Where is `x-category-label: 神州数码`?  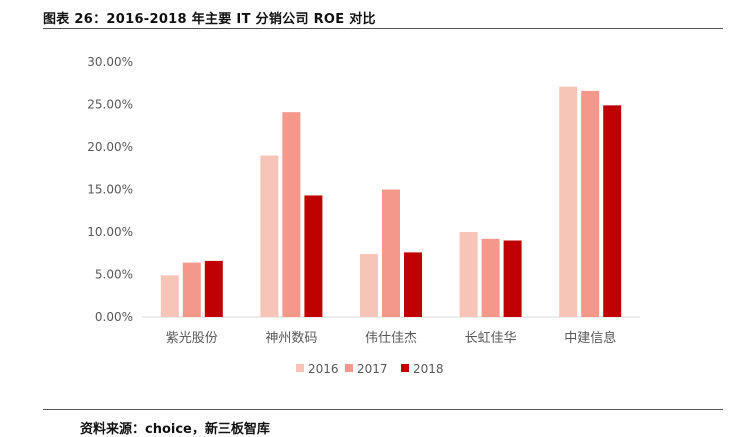
x-category-label: 神州数码 is located at coordinates (291, 338).